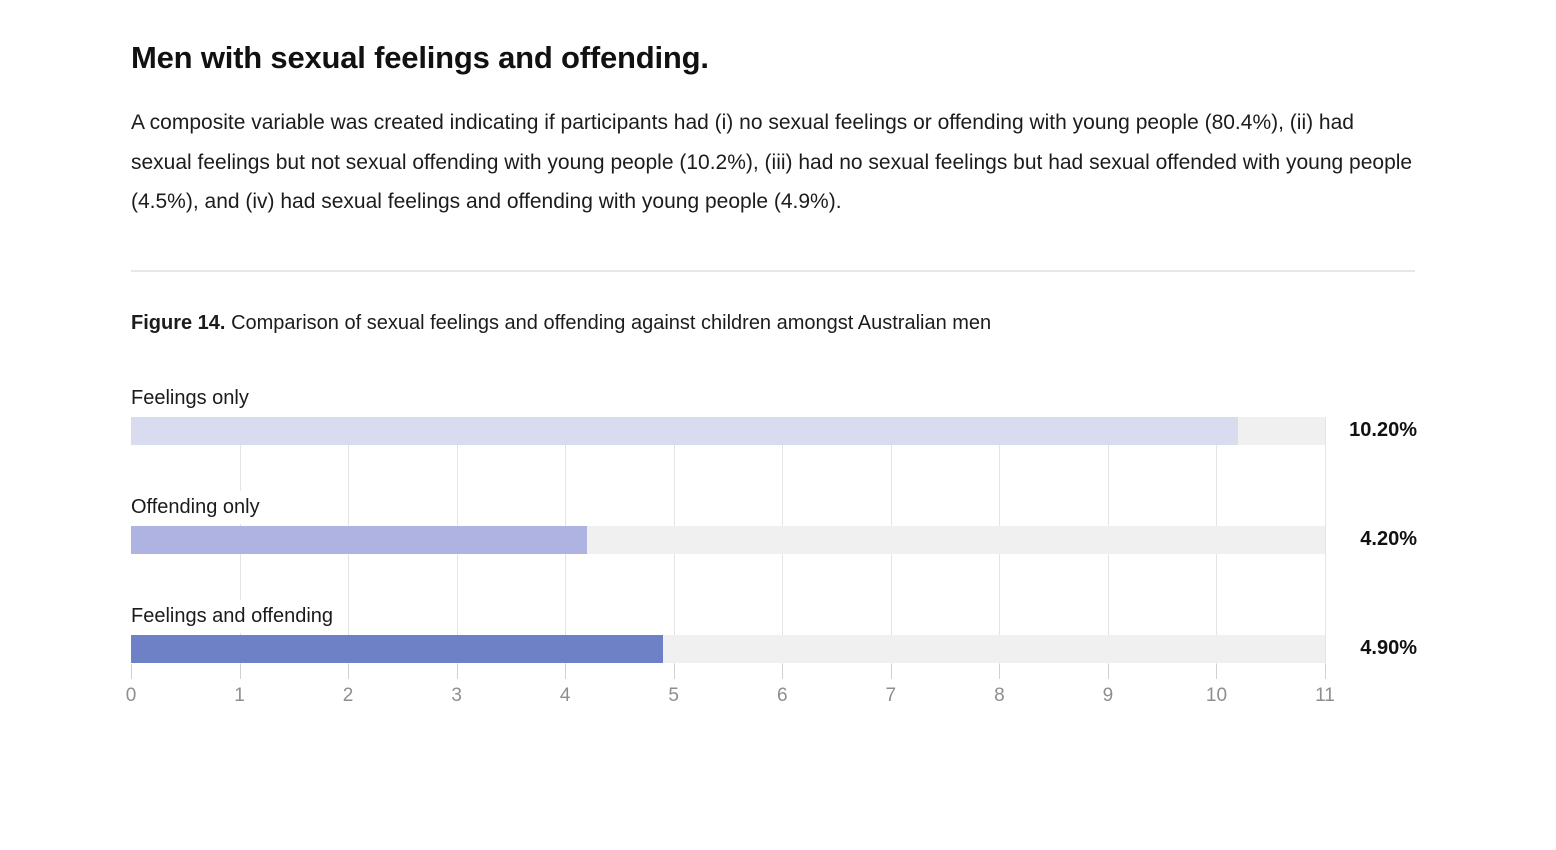  I want to click on chart-row: Feelings and offending 4.90%, so click(774, 631).